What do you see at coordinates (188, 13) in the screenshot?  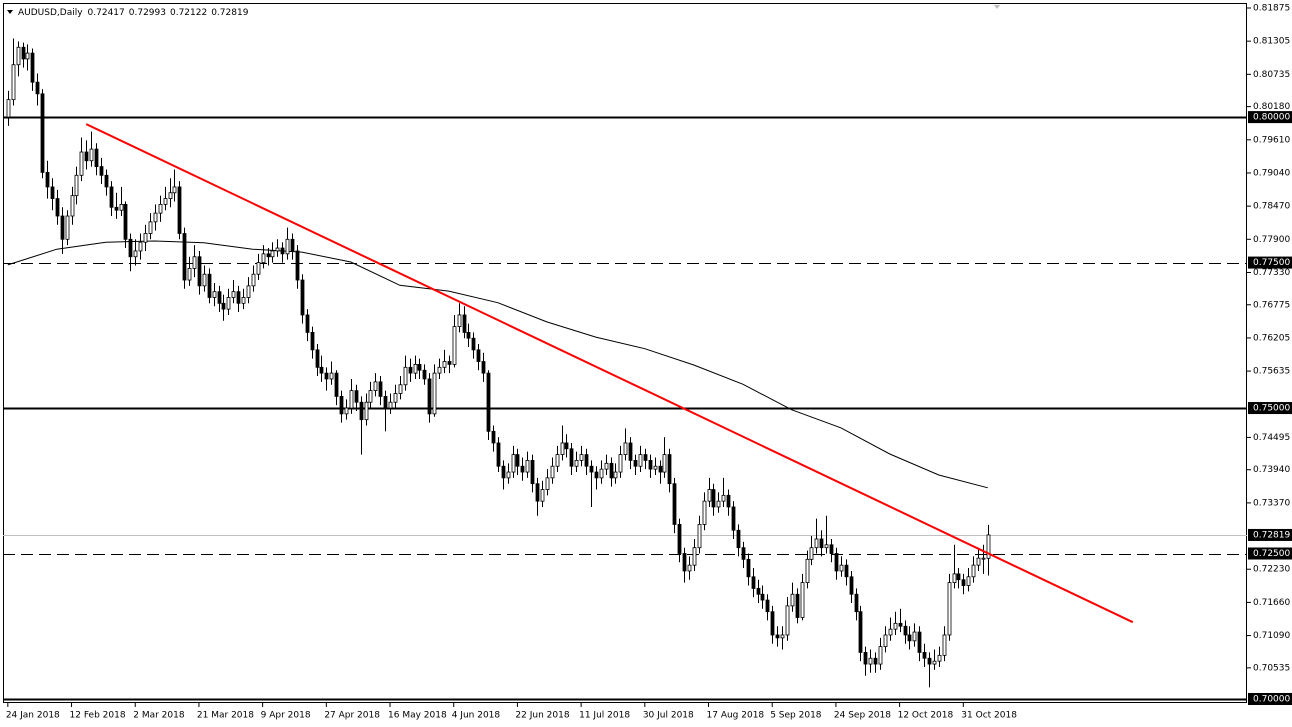 I see `header-low: 0.72122` at bounding box center [188, 13].